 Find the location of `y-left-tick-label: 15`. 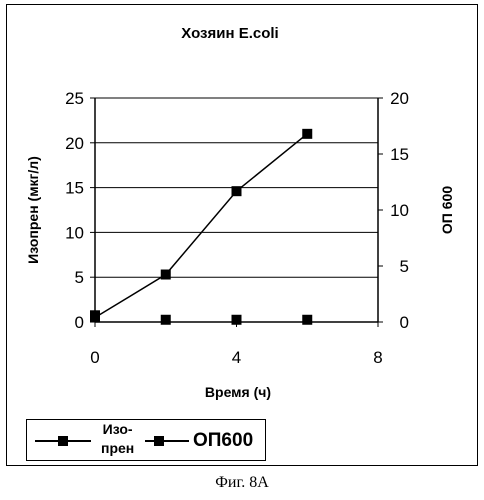

y-left-tick-label: 15 is located at coordinates (74, 188).